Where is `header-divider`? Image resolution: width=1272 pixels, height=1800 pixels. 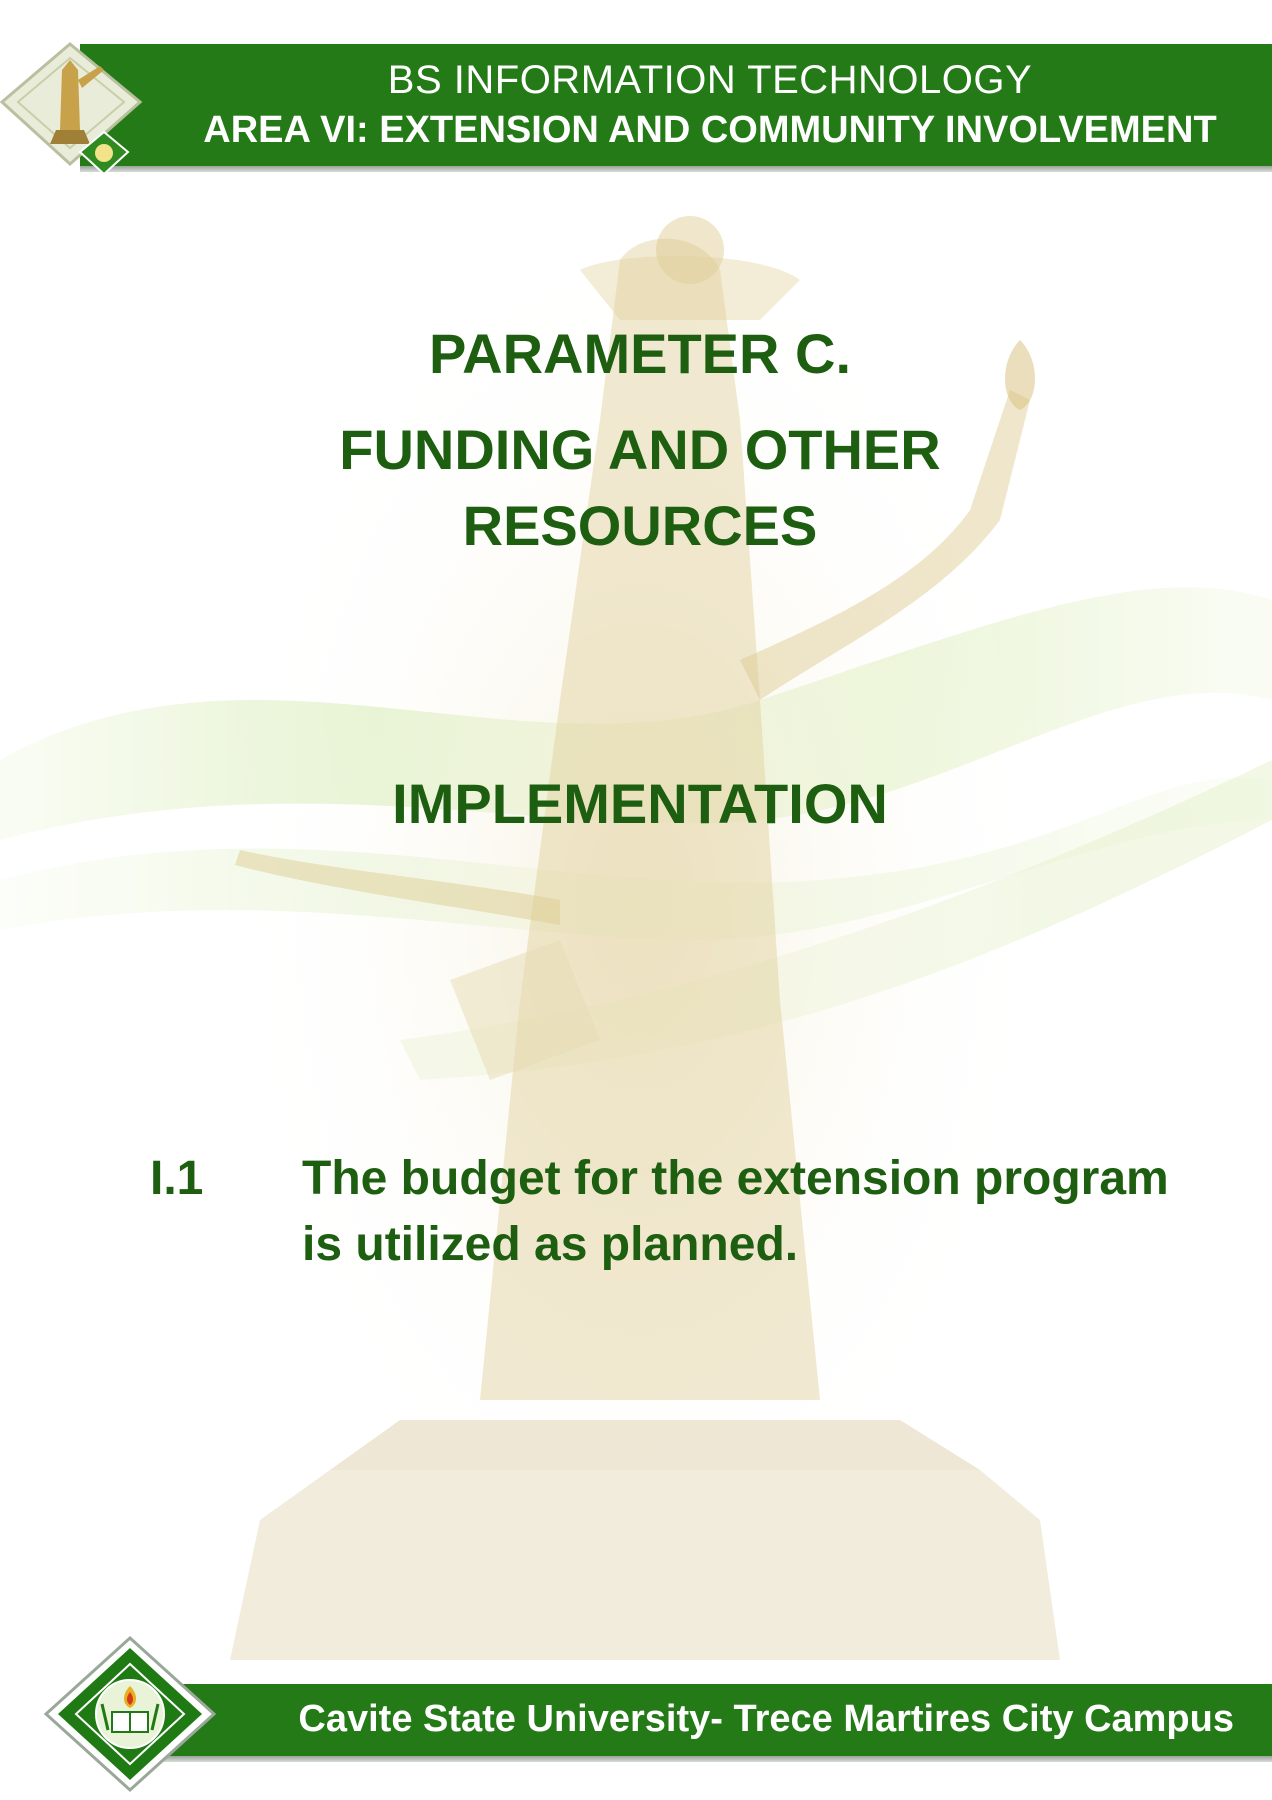 header-divider is located at coordinates (676, 169).